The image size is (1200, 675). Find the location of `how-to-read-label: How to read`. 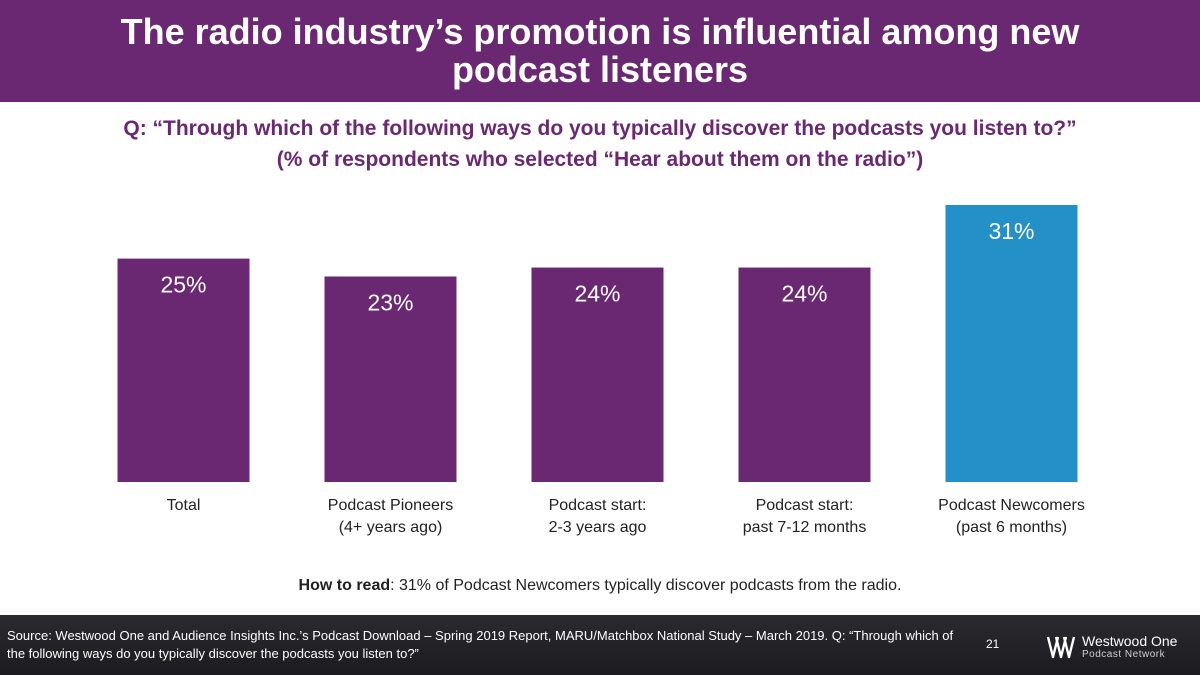

how-to-read-label: How to read is located at coordinates (344, 585).